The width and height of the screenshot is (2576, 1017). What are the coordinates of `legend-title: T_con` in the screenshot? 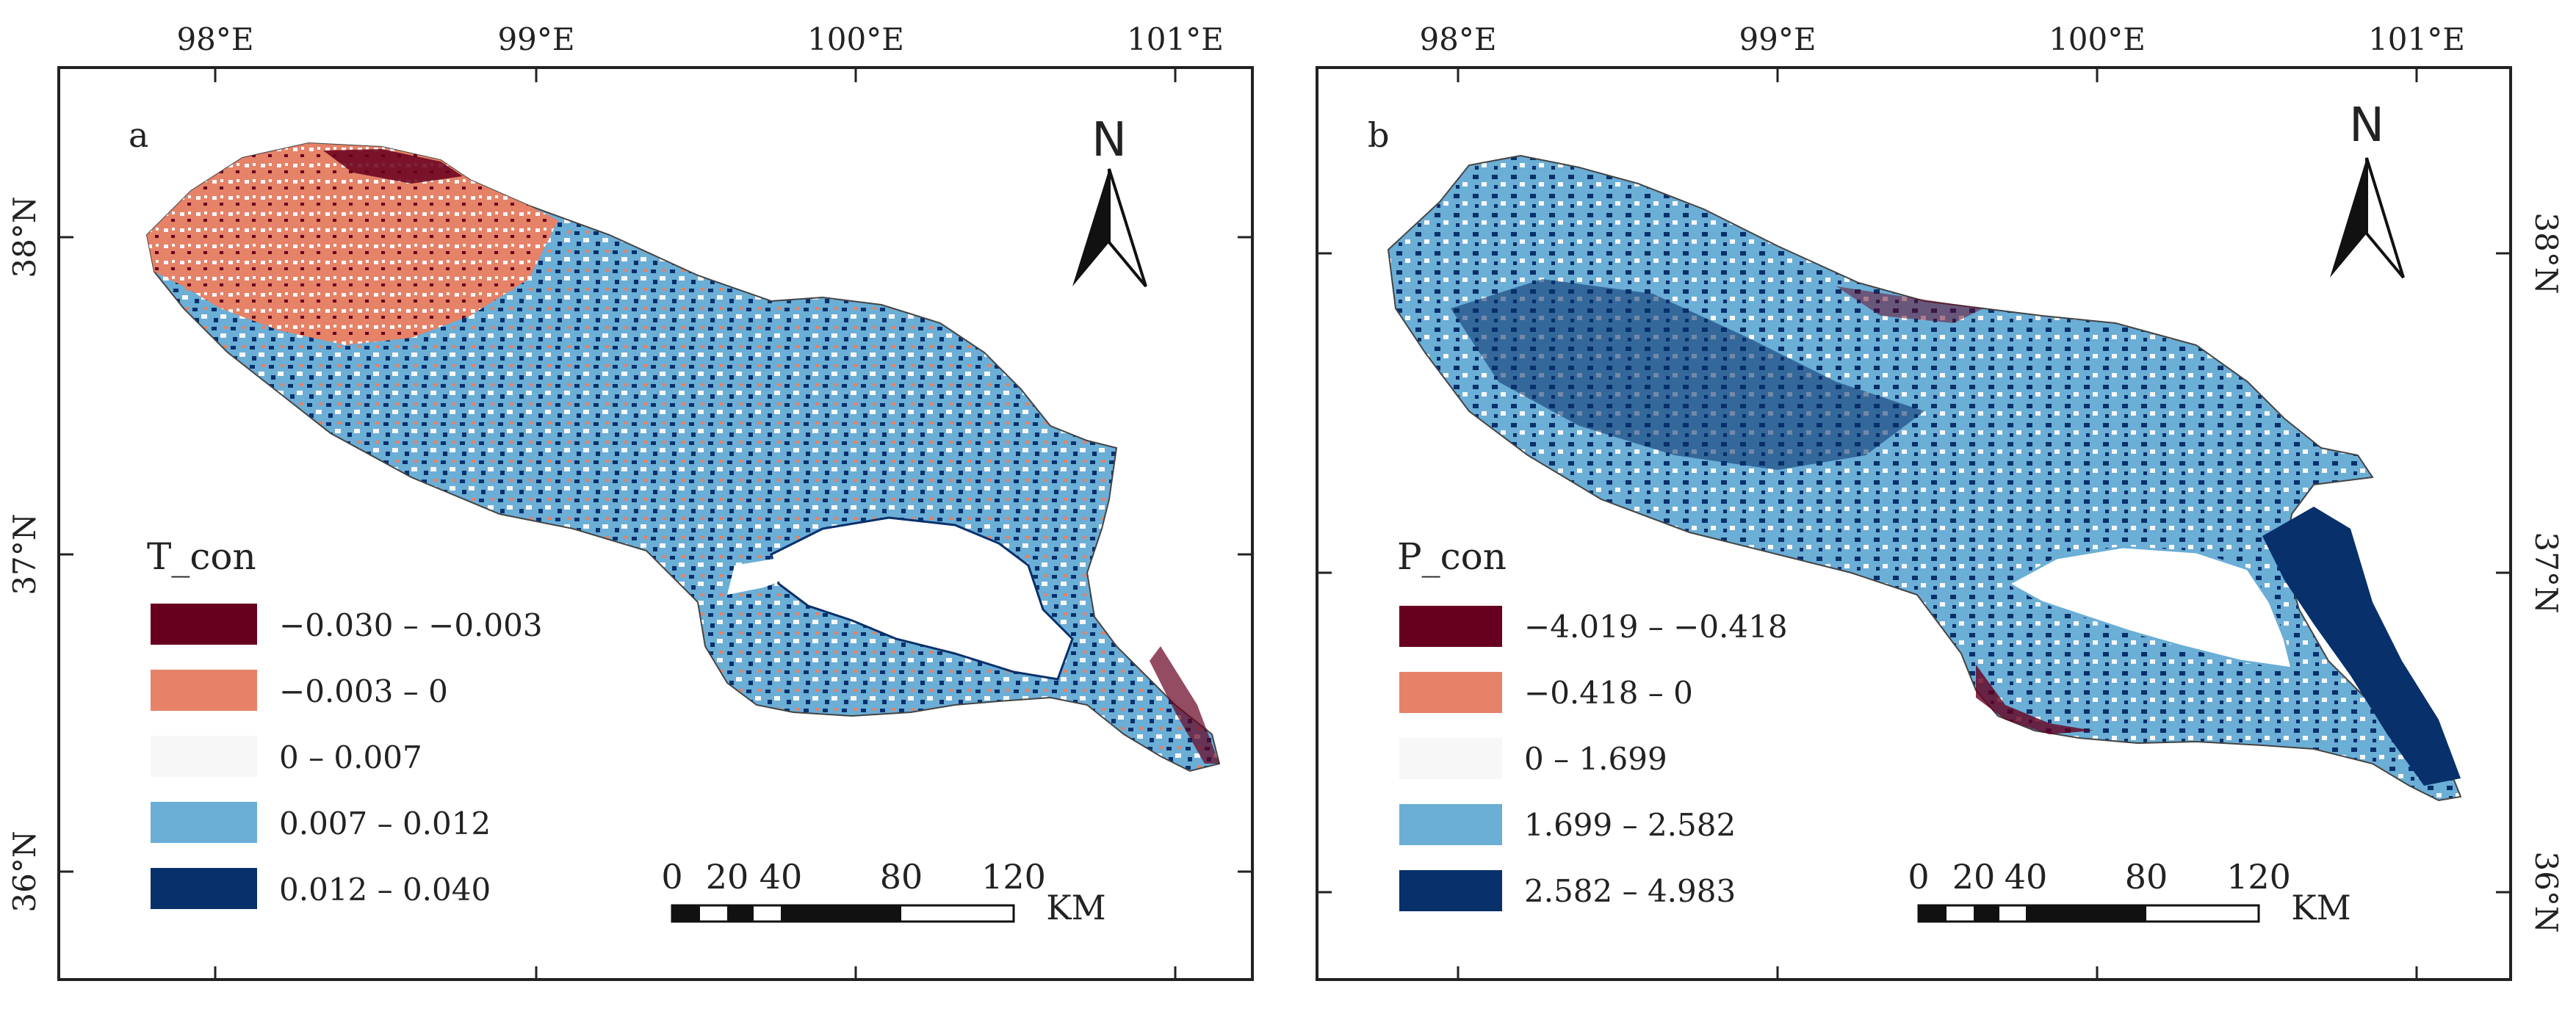 It's located at (201, 556).